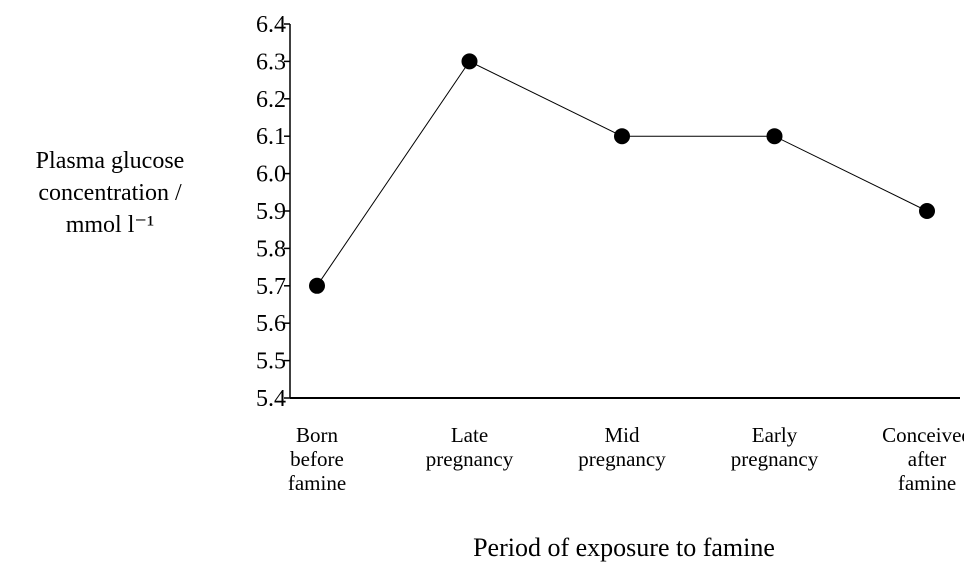 The height and width of the screenshot is (563, 964). What do you see at coordinates (271, 362) in the screenshot?
I see `y-tick-label: 5.5` at bounding box center [271, 362].